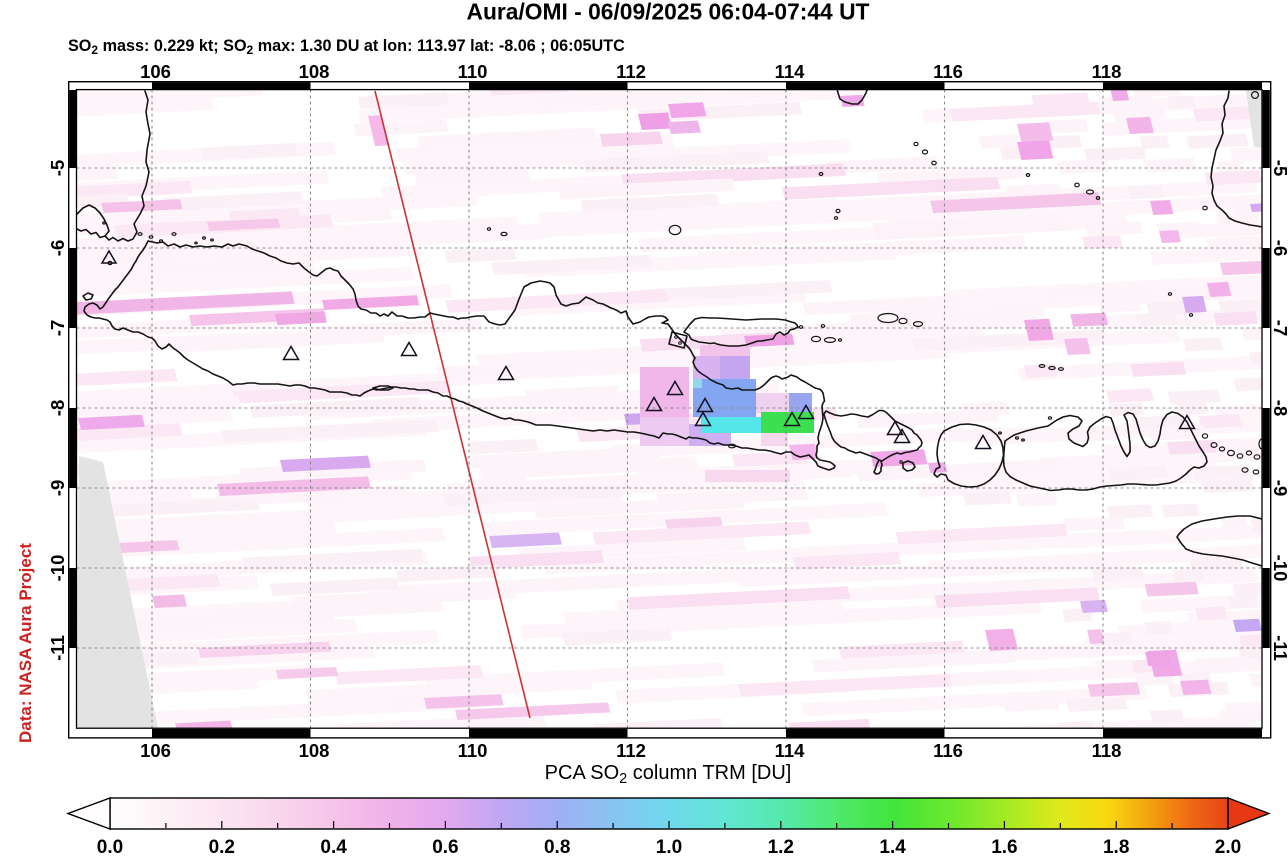  Describe the element at coordinates (781, 846) in the screenshot. I see `svg-text: 1.2` at that location.